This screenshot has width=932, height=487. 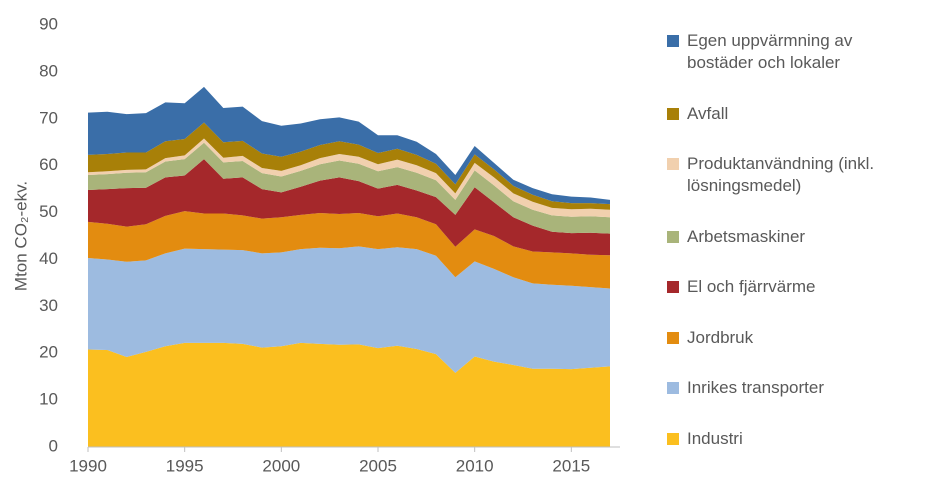 What do you see at coordinates (48, 164) in the screenshot?
I see `y-tick-label: 60` at bounding box center [48, 164].